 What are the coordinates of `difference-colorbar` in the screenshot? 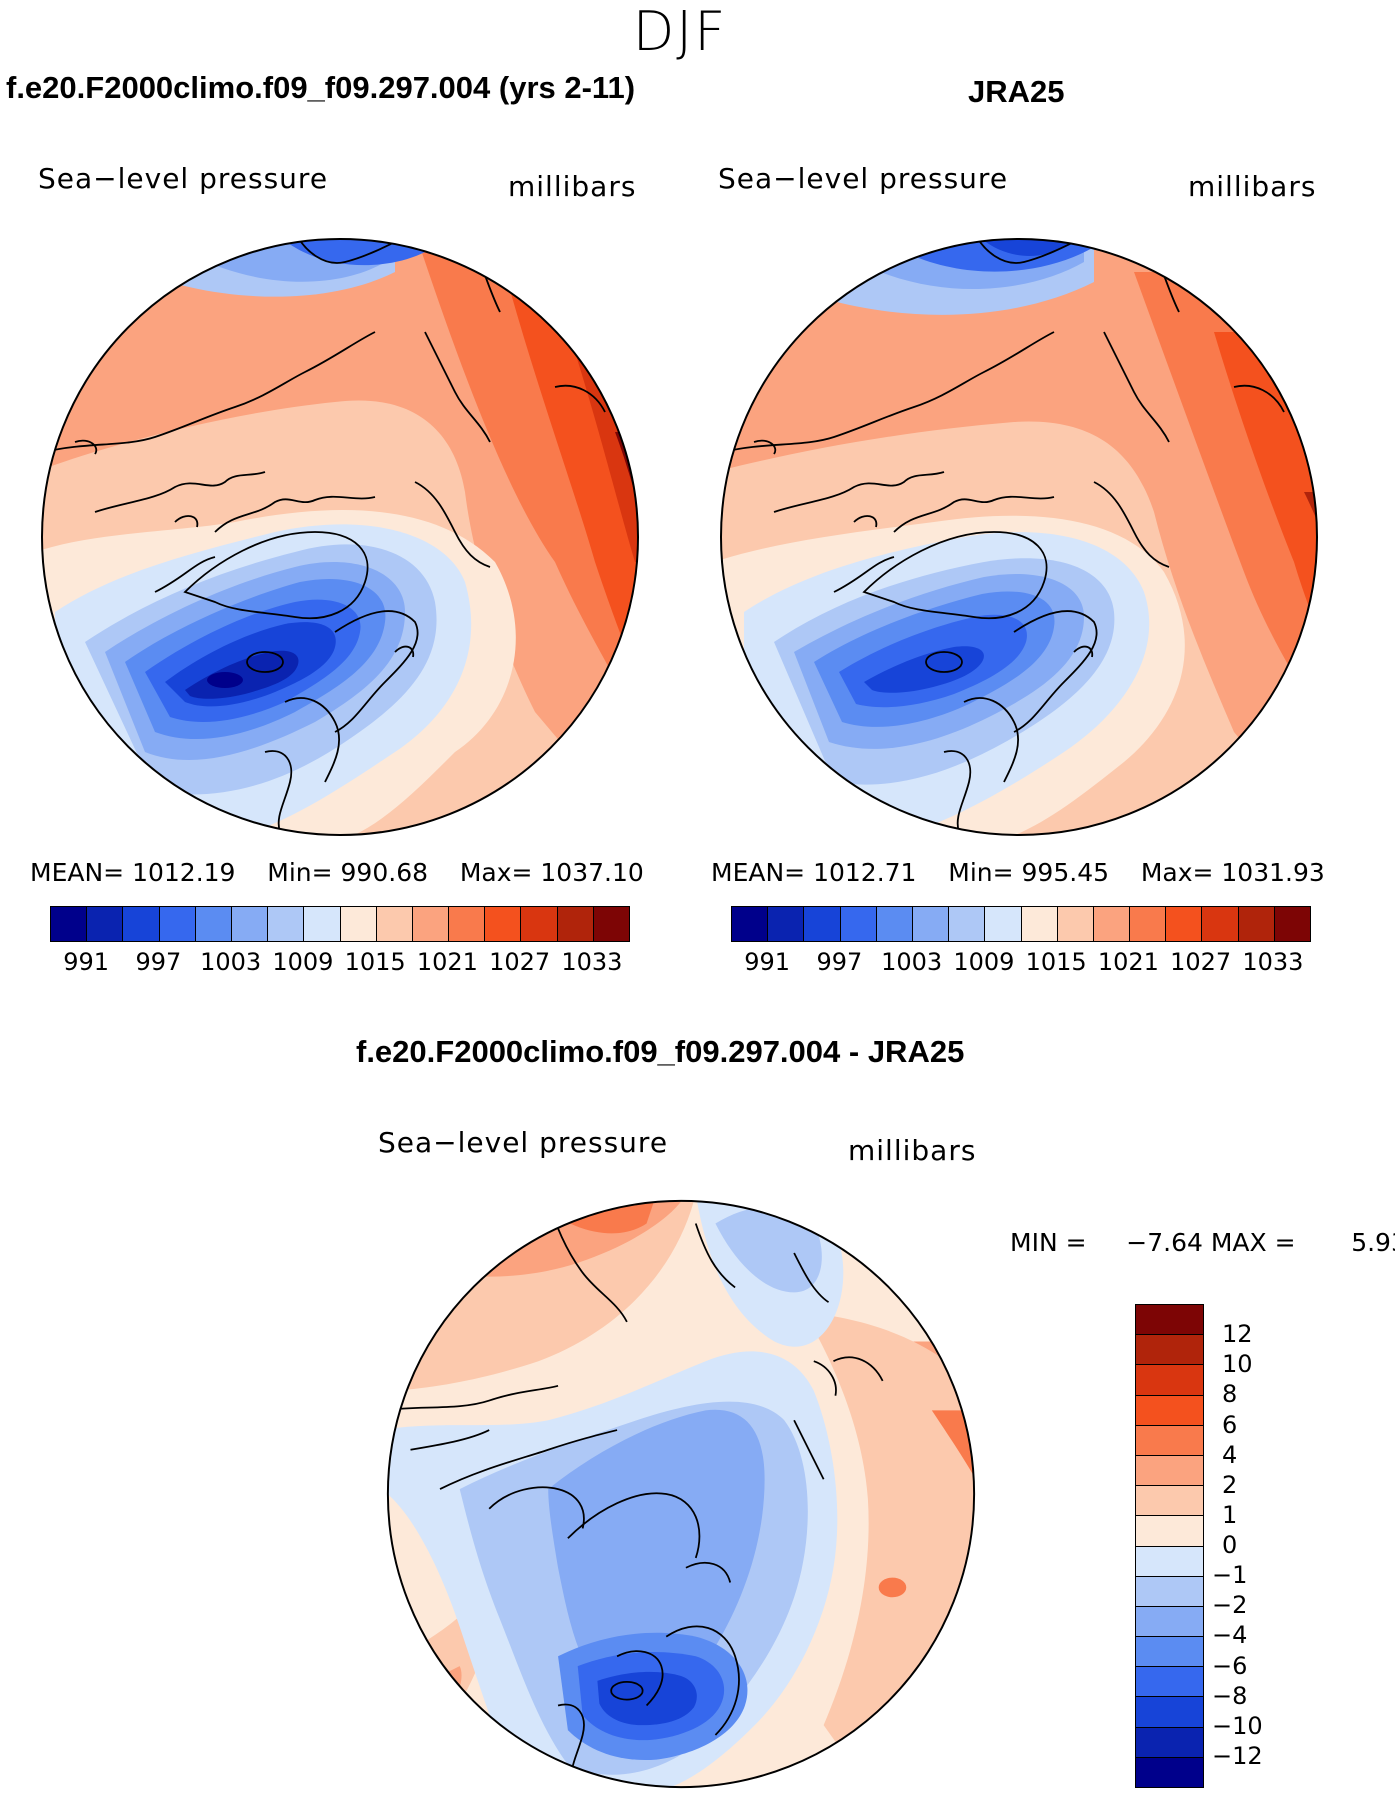 It's located at (1169, 1546).